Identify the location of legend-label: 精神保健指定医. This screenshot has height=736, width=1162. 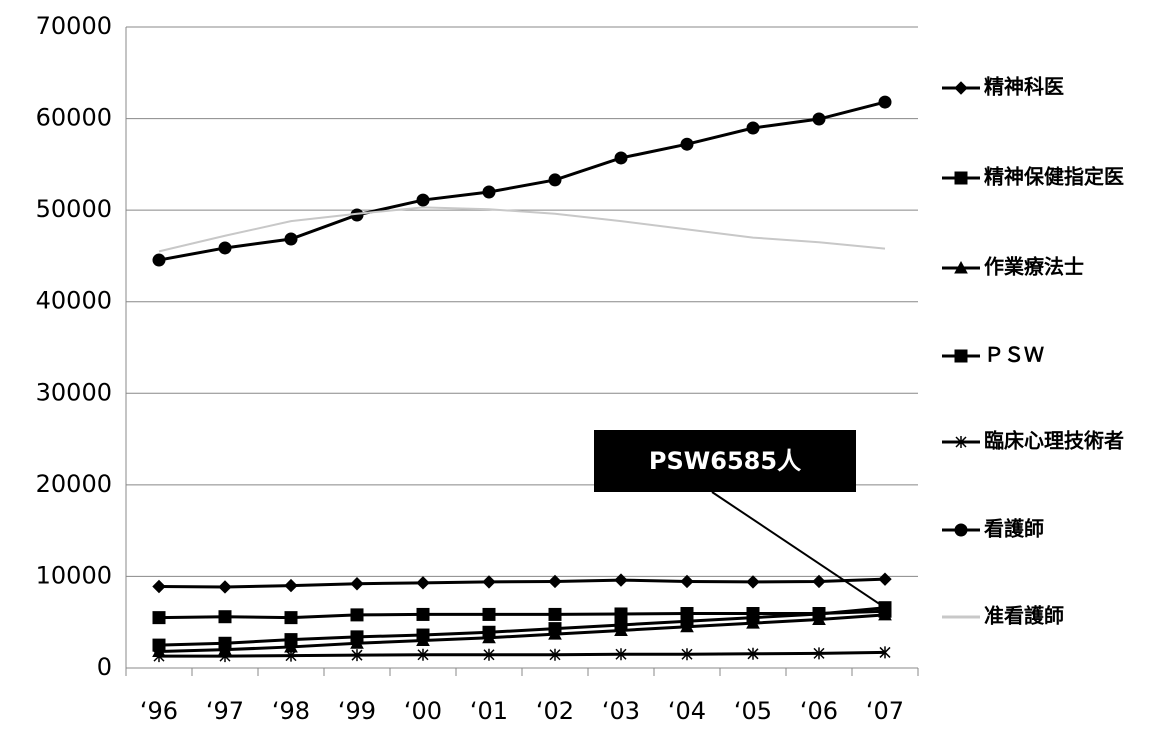
(1054, 177).